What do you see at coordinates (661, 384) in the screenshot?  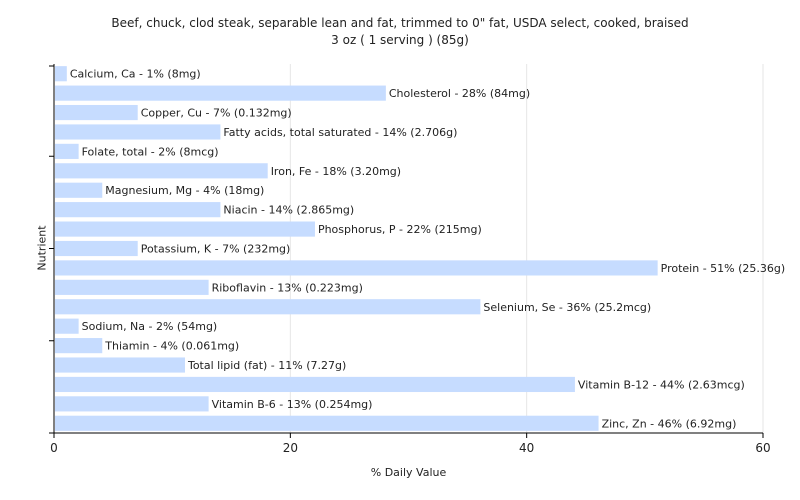 I see `bar-label-16: Vitamin B-12 - 44% (2.63mcg)` at bounding box center [661, 384].